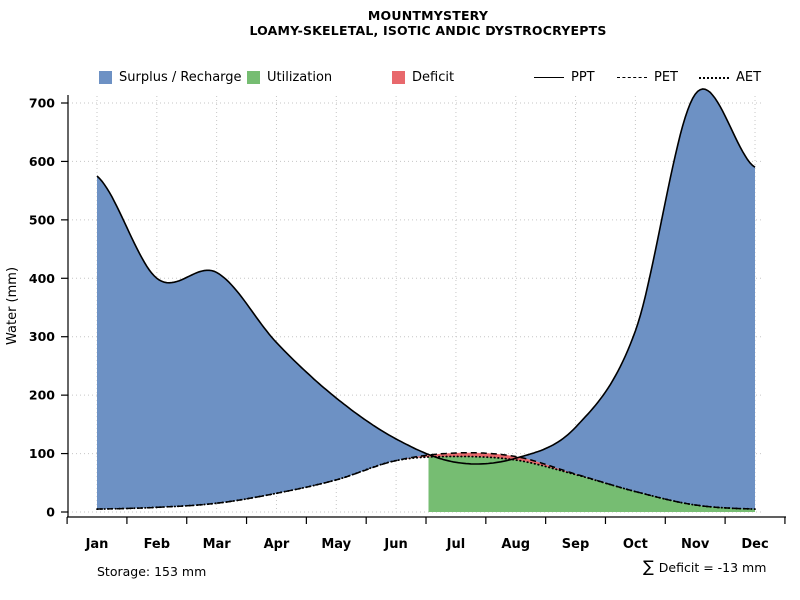 The image size is (800, 600). I want to click on legend-label-deficit: Deficit, so click(433, 77).